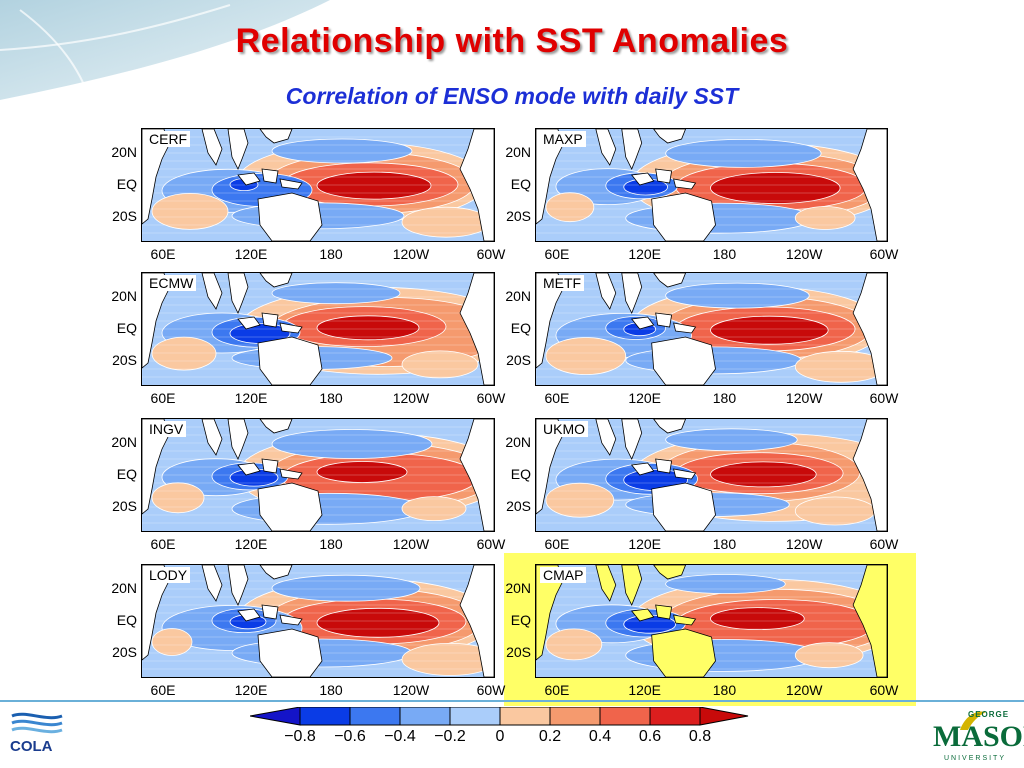 The width and height of the screenshot is (1024, 768). I want to click on panel-label: LODY, so click(168, 575).